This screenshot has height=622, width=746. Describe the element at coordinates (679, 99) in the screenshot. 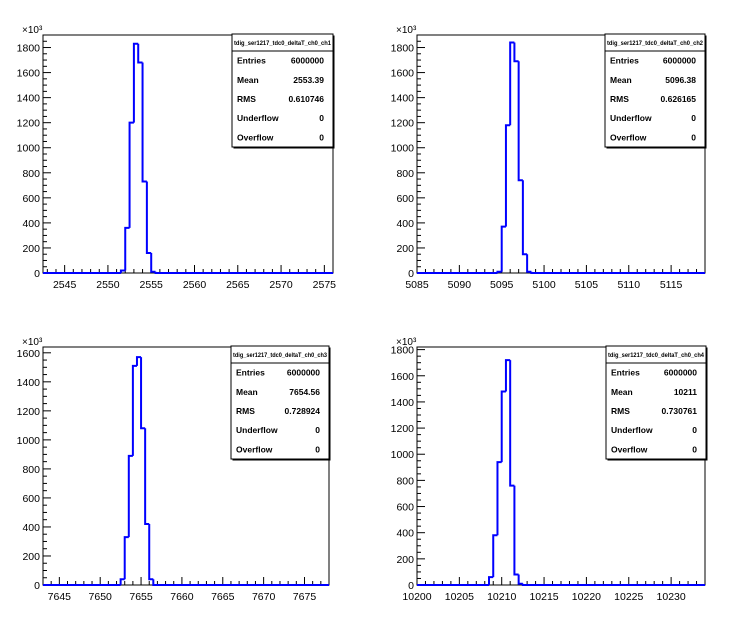

I see `stats-value: 0.626165` at that location.